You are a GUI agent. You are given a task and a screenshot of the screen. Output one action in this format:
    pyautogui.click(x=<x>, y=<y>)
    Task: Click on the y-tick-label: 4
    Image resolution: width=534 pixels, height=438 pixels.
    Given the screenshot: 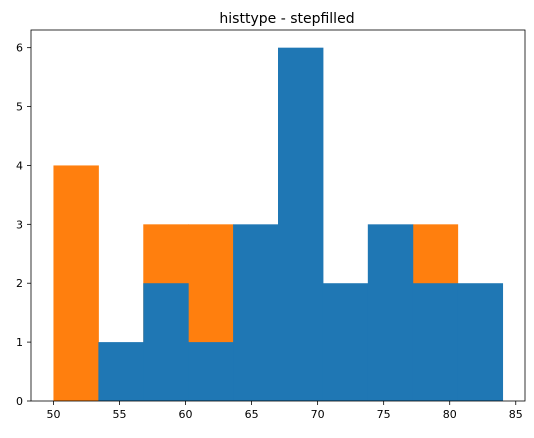 What is the action you would take?
    pyautogui.click(x=19, y=165)
    